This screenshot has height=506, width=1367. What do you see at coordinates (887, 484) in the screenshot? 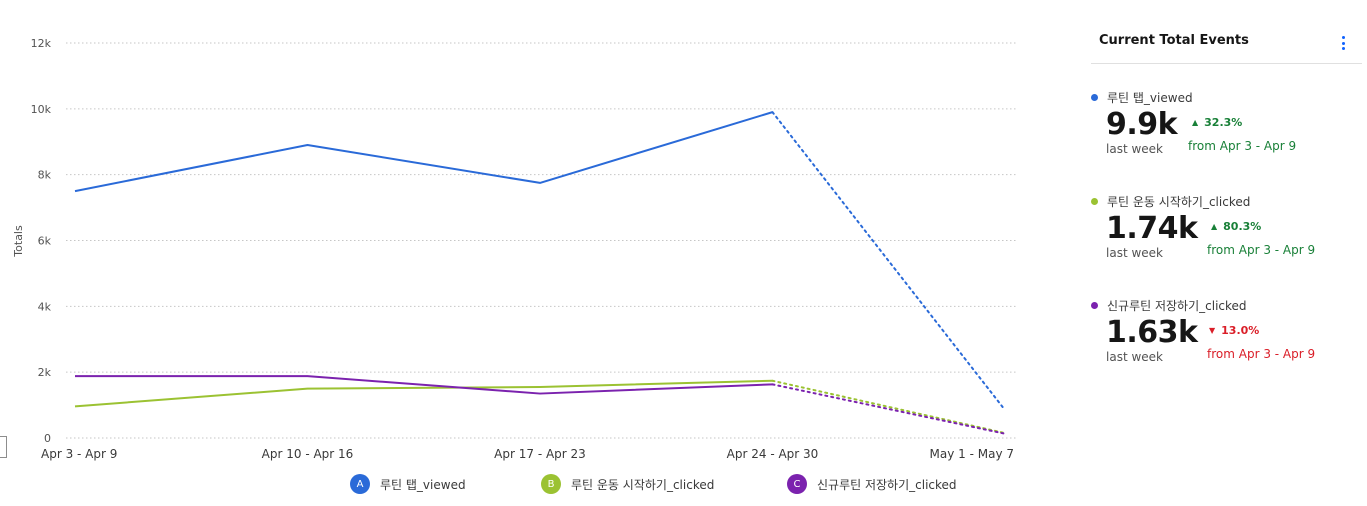
I see `legend-label: 신규루틴 저장하기_clicked` at bounding box center [887, 484].